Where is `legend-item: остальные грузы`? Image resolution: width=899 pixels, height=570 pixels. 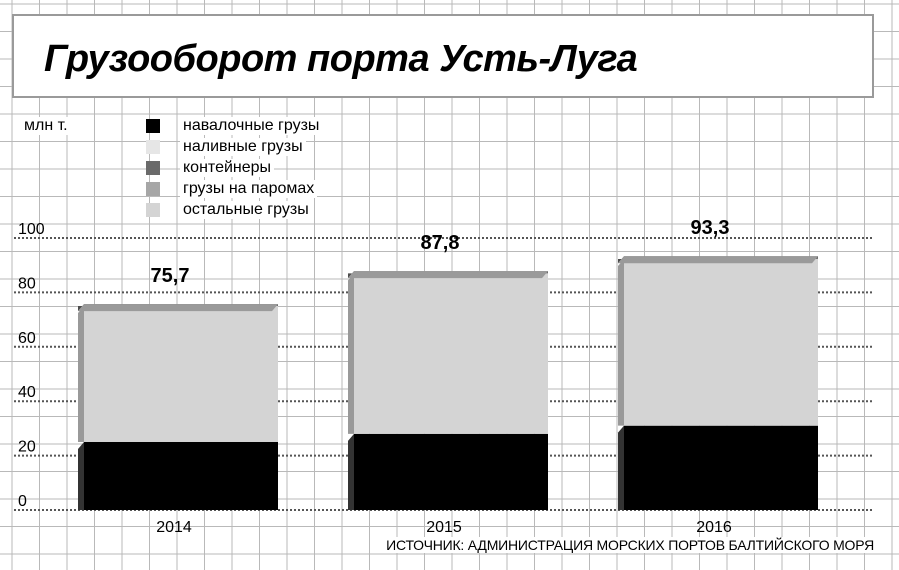 legend-item: остальные грузы is located at coordinates (234, 209).